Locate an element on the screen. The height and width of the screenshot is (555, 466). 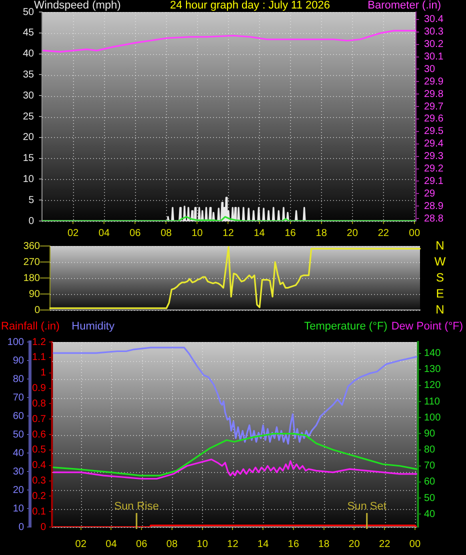
y2-tick-label: 30.2 is located at coordinates (434, 44).